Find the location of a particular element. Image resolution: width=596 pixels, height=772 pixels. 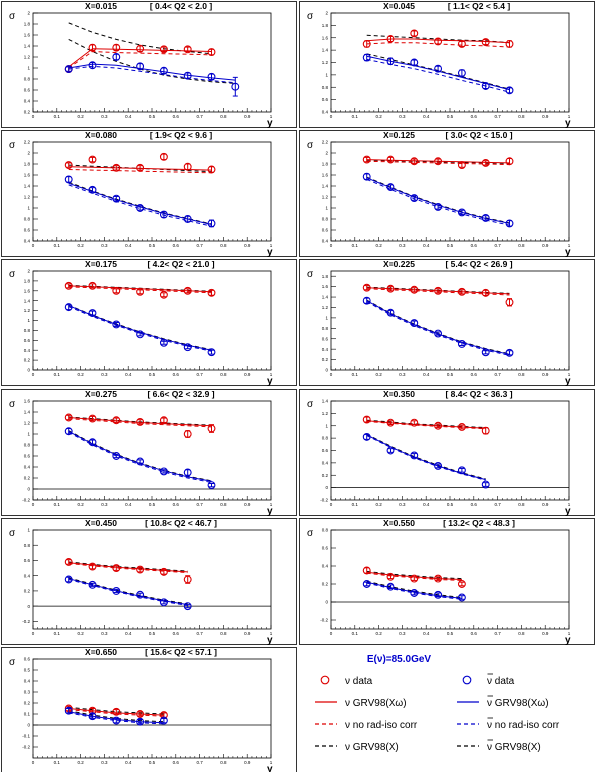

y-tick-label: 0 is located at coordinates (28, 725).